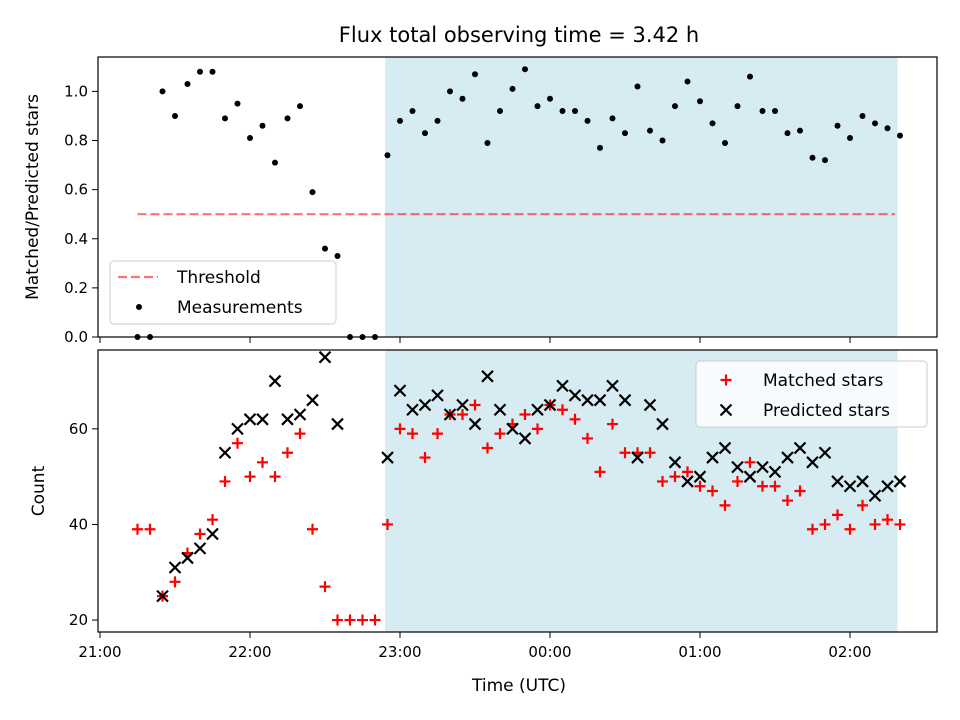  What do you see at coordinates (849, 652) in the screenshot?
I see `x-tick-label: 02:00` at bounding box center [849, 652].